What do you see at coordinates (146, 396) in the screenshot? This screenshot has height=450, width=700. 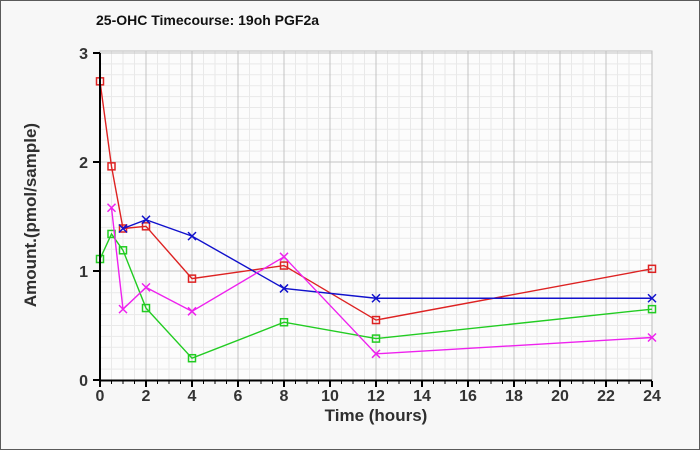 I see `x-tick-label: 2` at bounding box center [146, 396].